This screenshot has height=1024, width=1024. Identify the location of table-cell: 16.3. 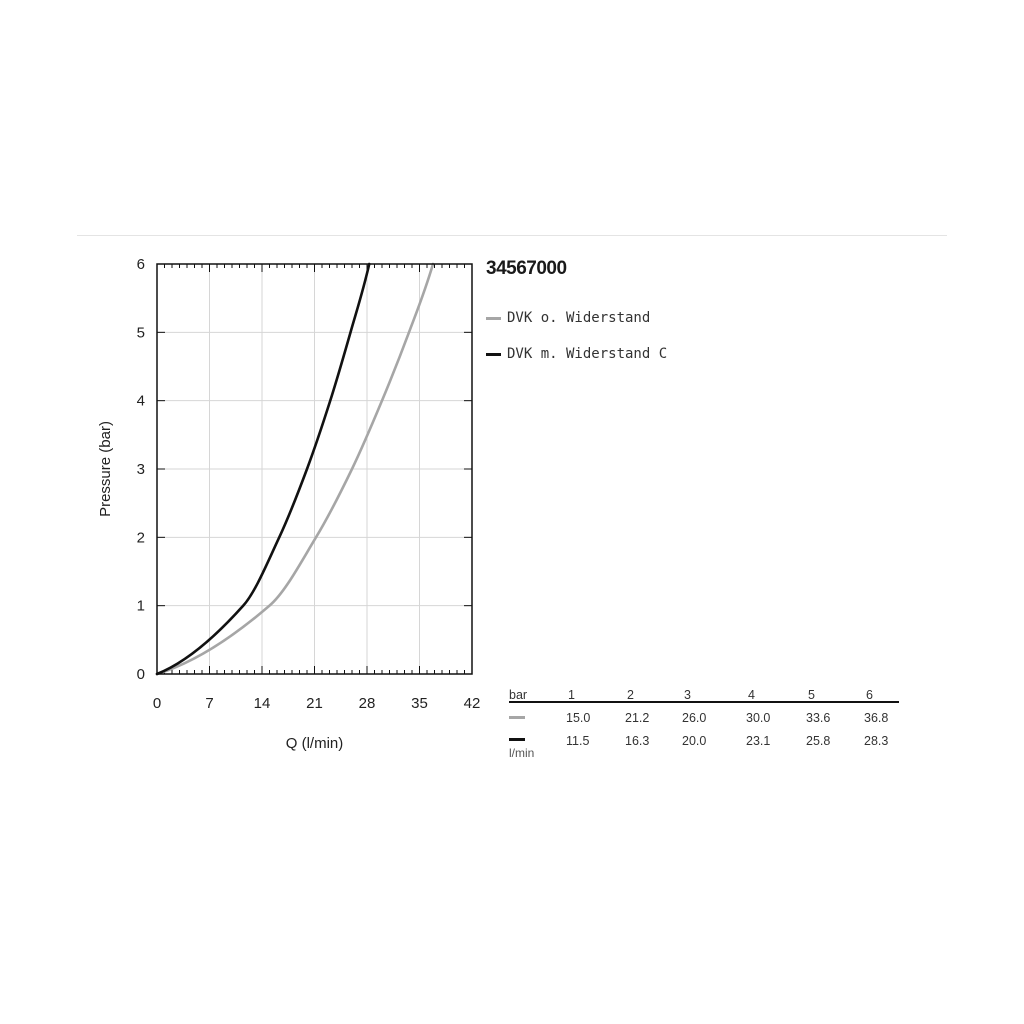
(637, 741).